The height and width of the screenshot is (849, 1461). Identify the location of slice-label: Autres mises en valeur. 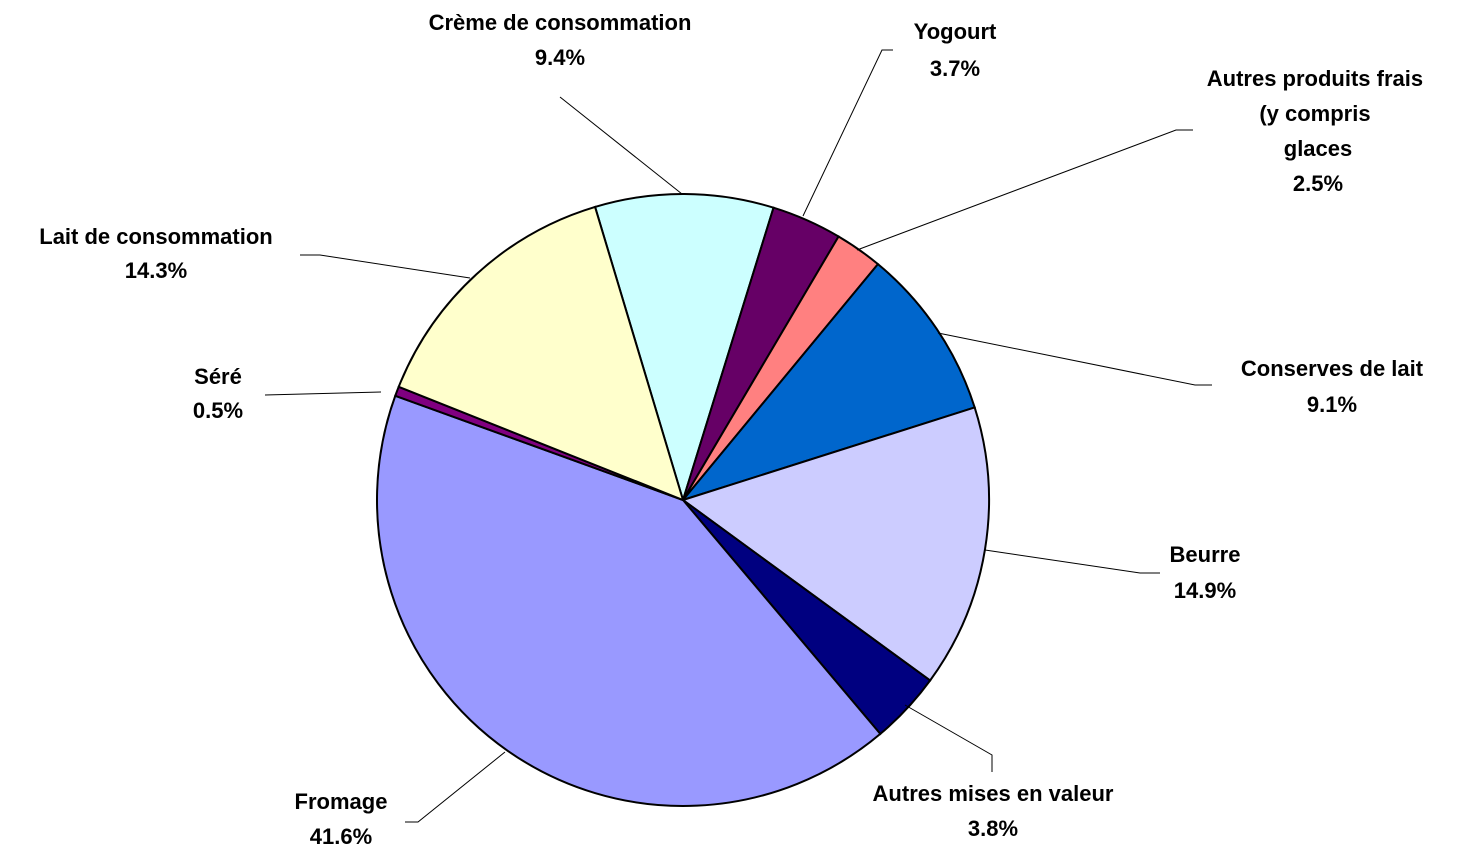
(993, 793).